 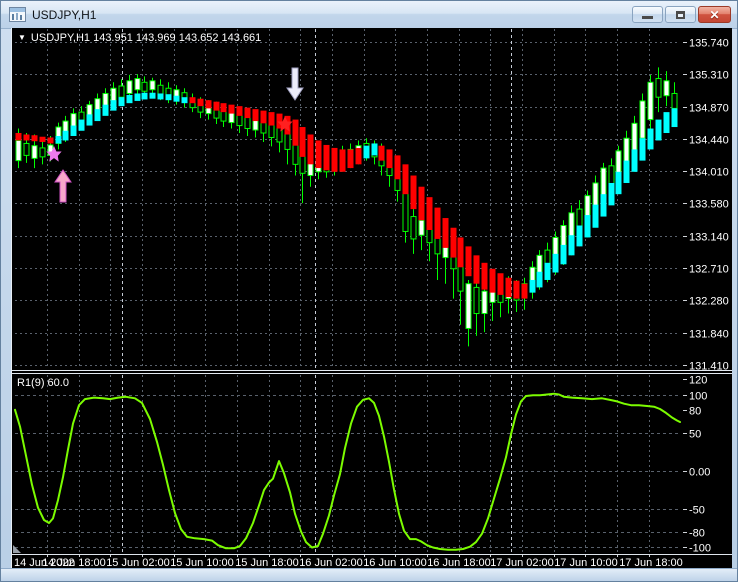 I want to click on window-title: USDJPY,H1, so click(x=64, y=14).